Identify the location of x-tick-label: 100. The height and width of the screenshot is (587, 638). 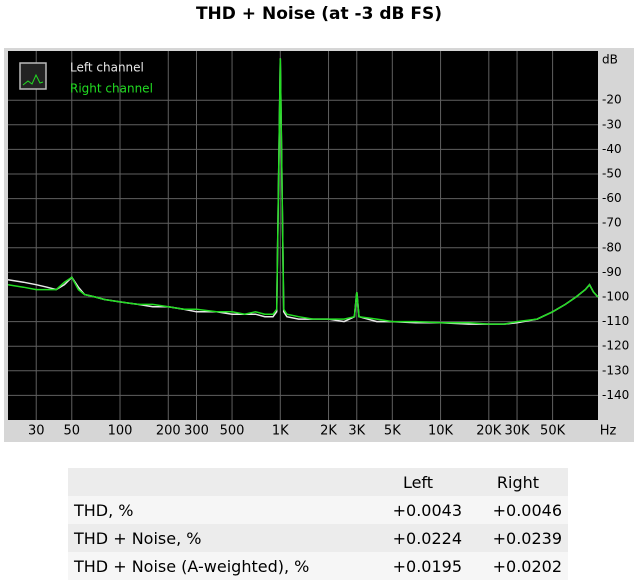
(120, 431).